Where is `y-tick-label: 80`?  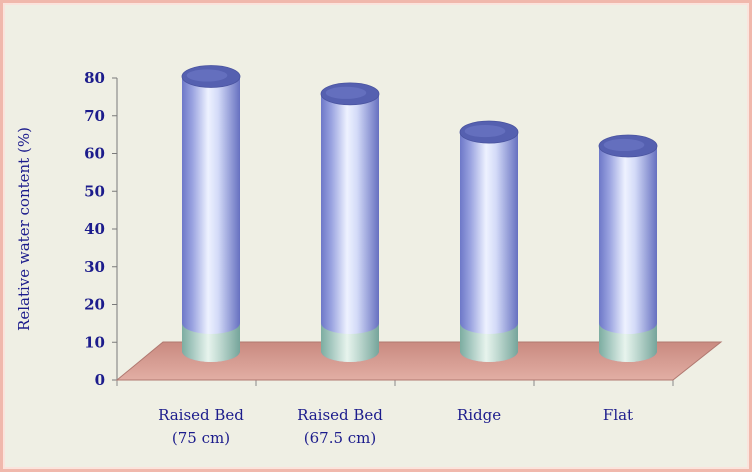 y-tick-label: 80 is located at coordinates (94, 78).